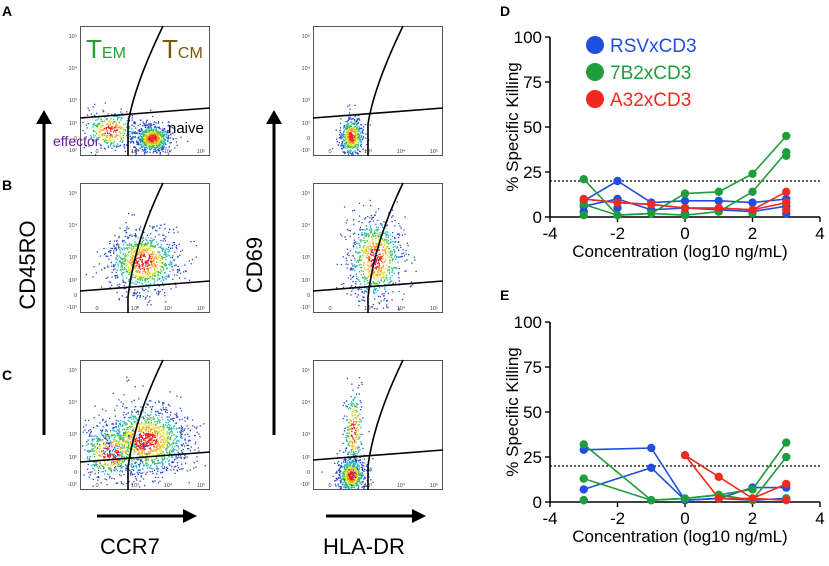 This screenshot has height=566, width=829. What do you see at coordinates (549, 233) in the screenshot?
I see `x-tick-label: -4` at bounding box center [549, 233].